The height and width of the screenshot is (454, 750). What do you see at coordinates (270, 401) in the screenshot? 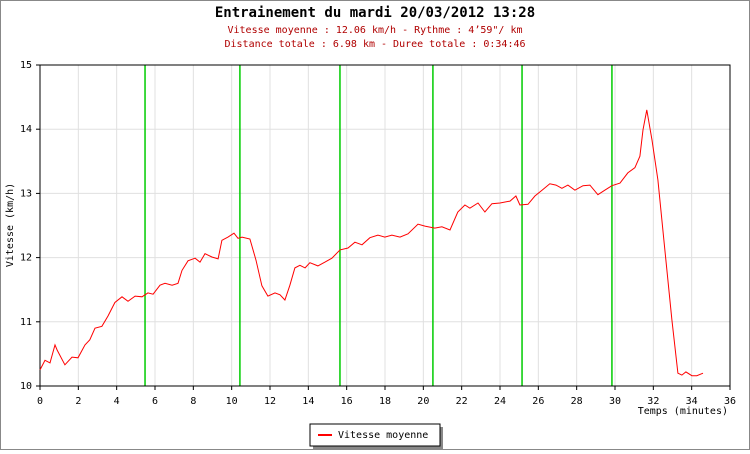
I see `x-tick-label: 12` at bounding box center [270, 401].